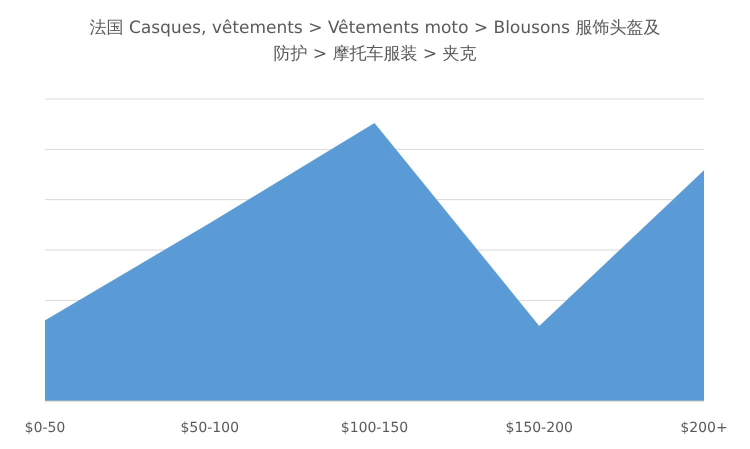 This screenshot has height=449, width=750. What do you see at coordinates (375, 41) in the screenshot?
I see `chart-title: 法国 Casques, vêtements > Vêtements moto > Blousons 服饰头盔及防护 > 摩托车服装 > 夹克` at bounding box center [375, 41].